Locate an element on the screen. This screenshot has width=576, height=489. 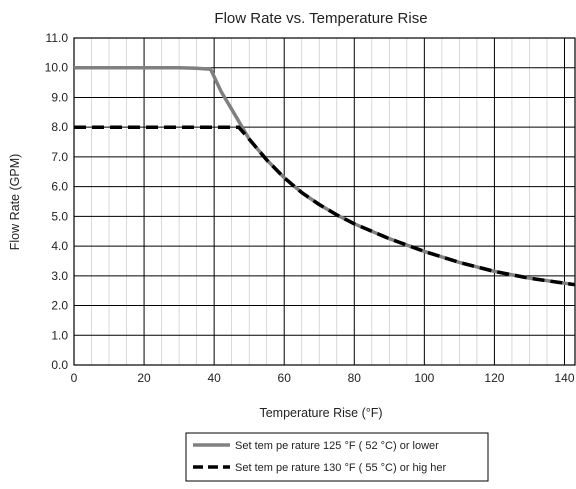
y-tick-label: 5.0 is located at coordinates (59, 216).